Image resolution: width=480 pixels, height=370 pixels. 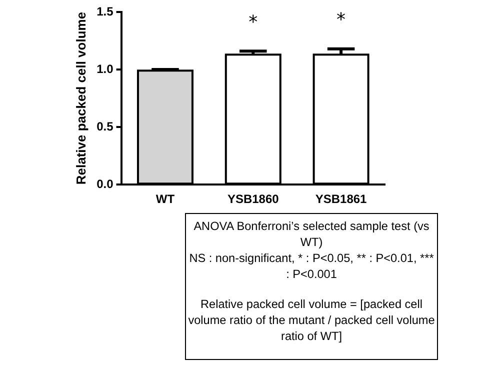 What do you see at coordinates (311, 234) in the screenshot?
I see `text: ANOVA Bonferroni’s selected sample test (vs WT)` at bounding box center [311, 234].